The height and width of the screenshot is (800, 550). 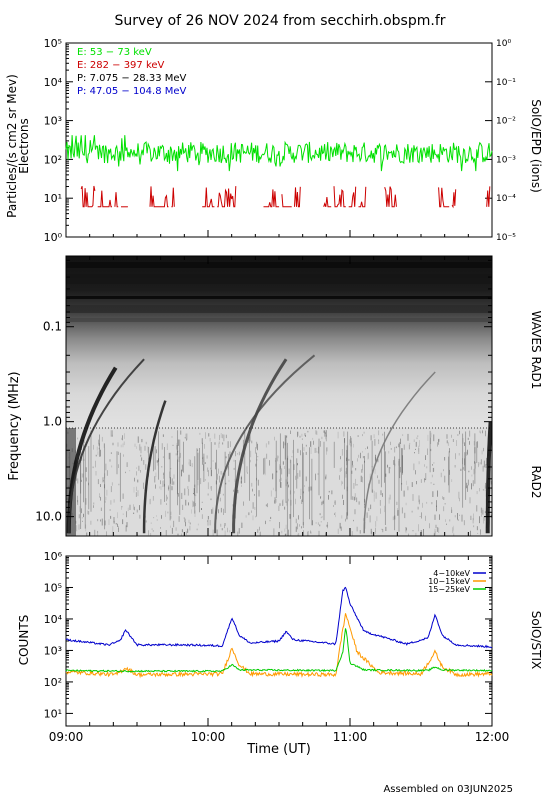 I want to click on stix-xtick-label: 12:00, so click(x=492, y=737).